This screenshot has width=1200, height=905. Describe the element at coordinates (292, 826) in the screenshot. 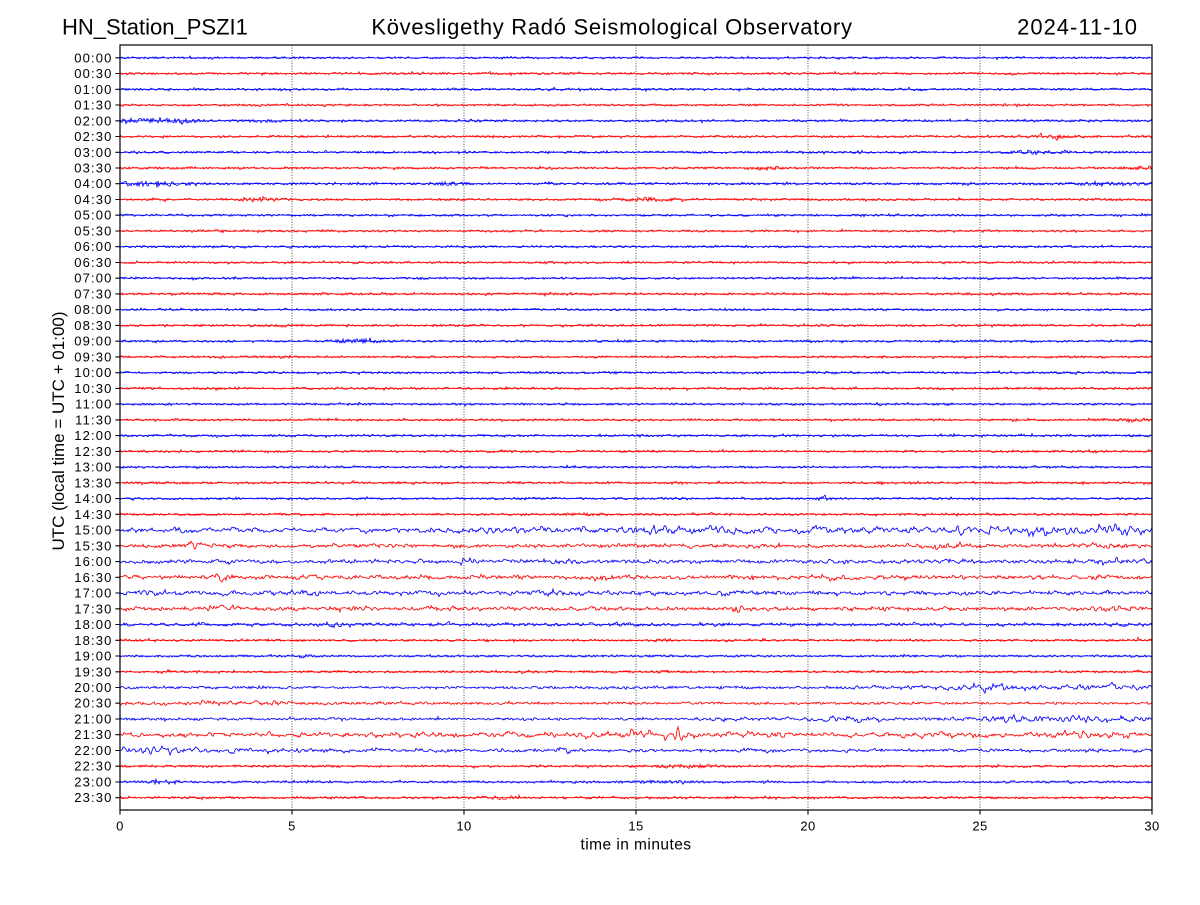

I see `svg-text: 5` at that location.